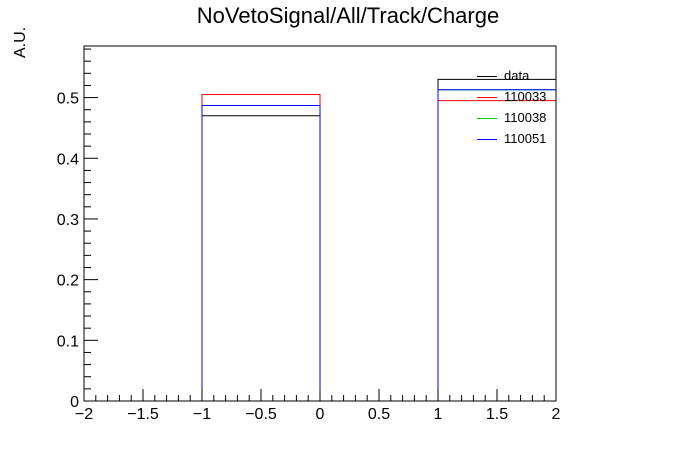  What do you see at coordinates (74, 402) in the screenshot?
I see `y-tick-label: 0` at bounding box center [74, 402].